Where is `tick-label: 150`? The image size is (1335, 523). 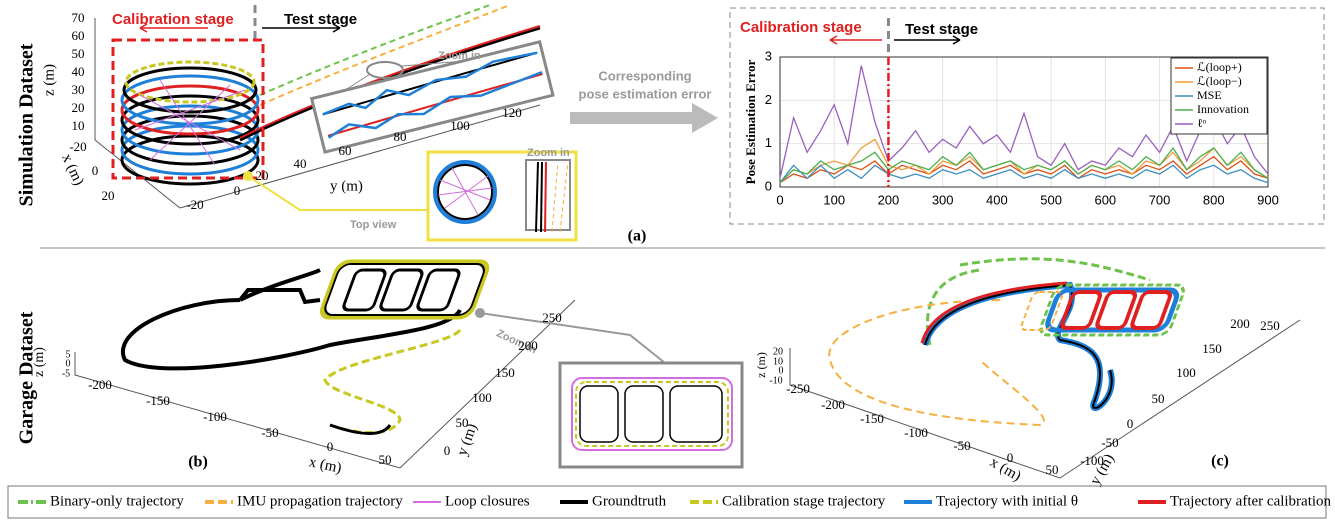
tick-label: 150 is located at coordinates (505, 372).